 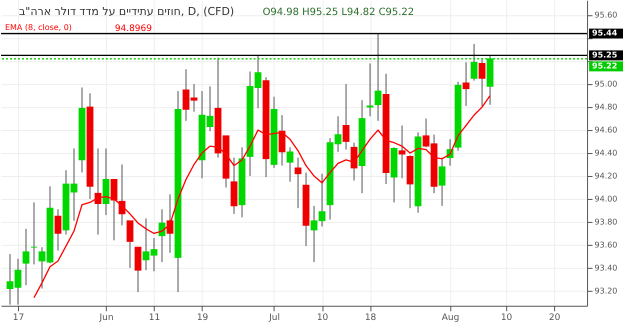 What do you see at coordinates (606, 291) in the screenshot?
I see `y-tick-label: 93.20` at bounding box center [606, 291].